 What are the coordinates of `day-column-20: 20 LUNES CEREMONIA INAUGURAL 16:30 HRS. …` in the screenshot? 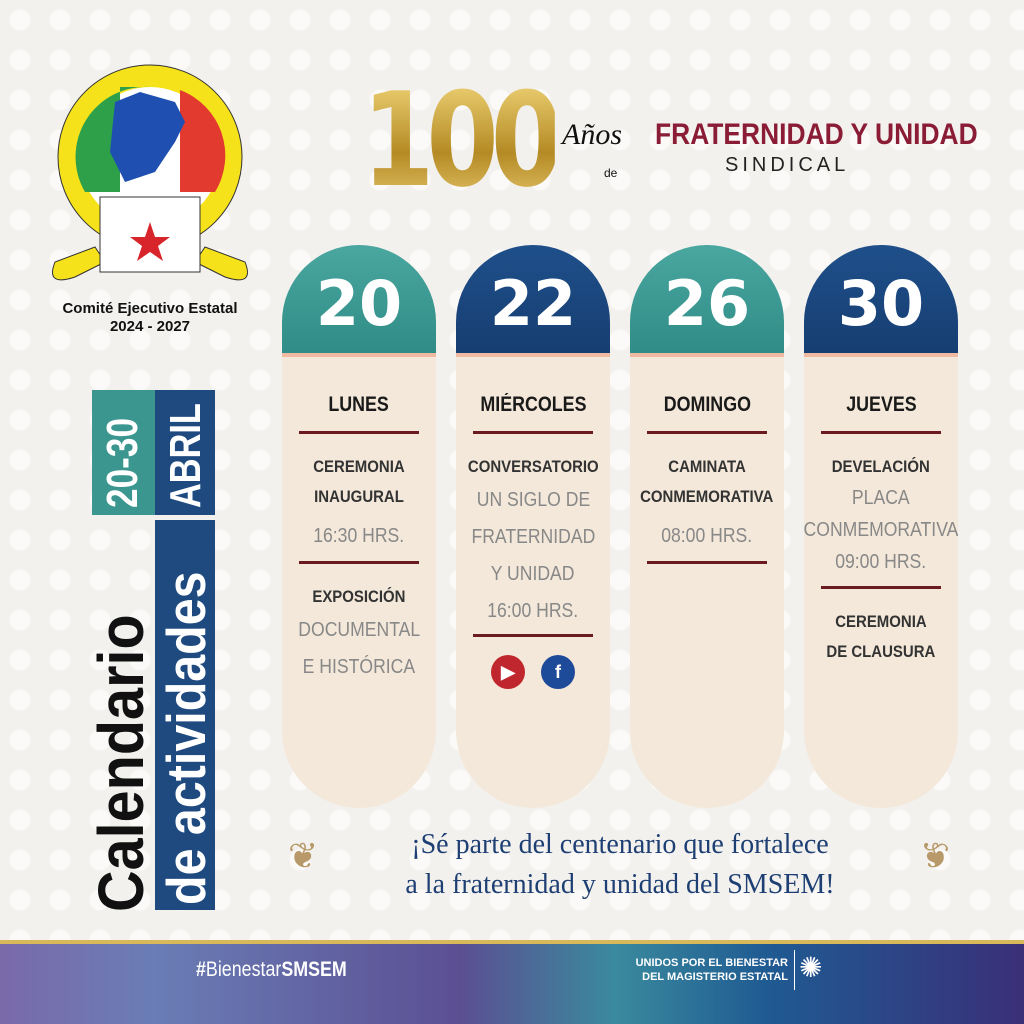 It's located at (359, 526).